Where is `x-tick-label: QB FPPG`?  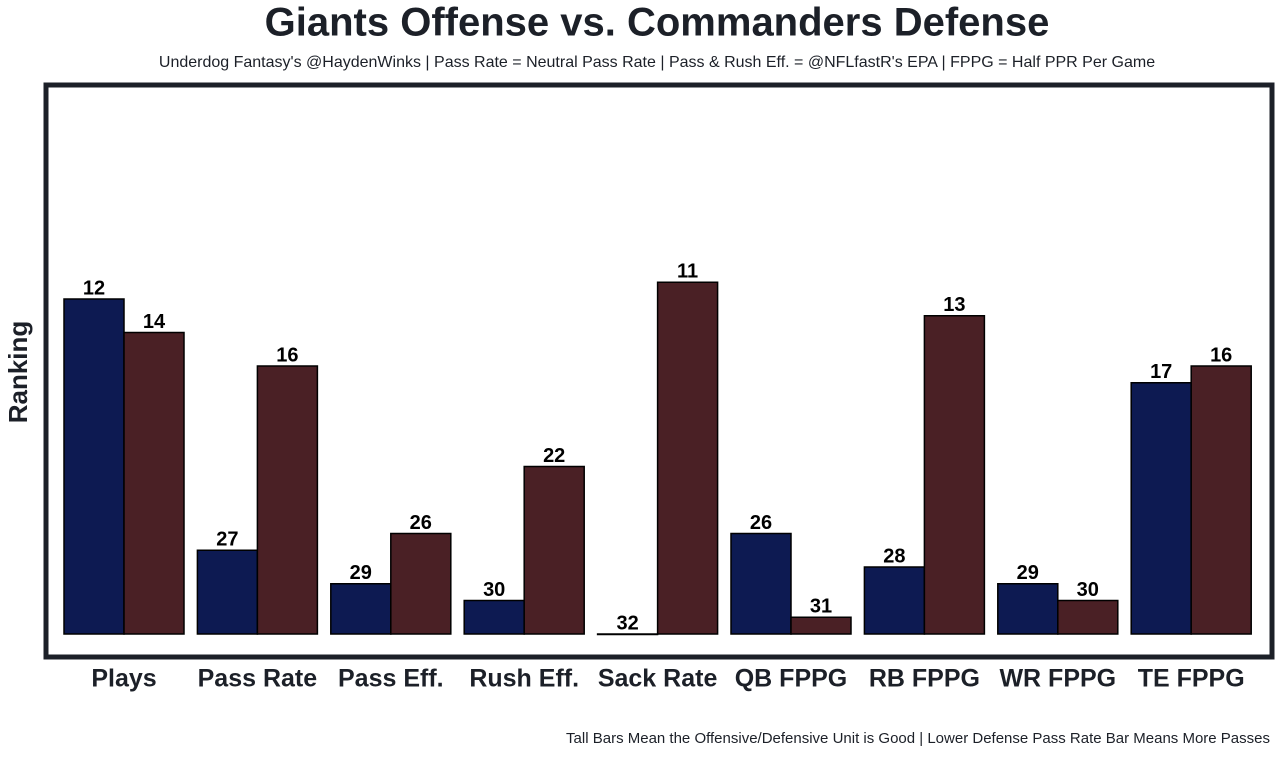
x-tick-label: QB FPPG is located at coordinates (791, 679).